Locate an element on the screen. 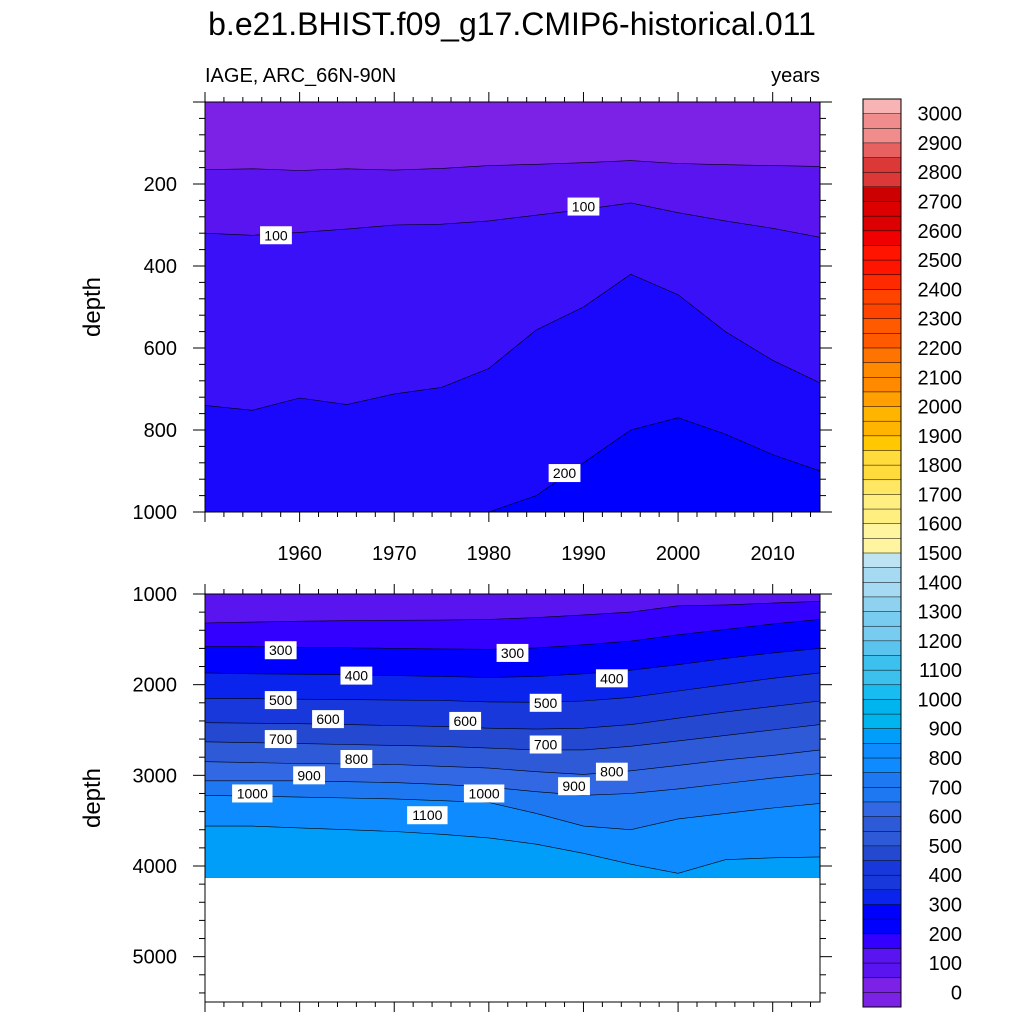 The width and height of the screenshot is (1024, 1024). colorbar-label: 100 is located at coordinates (945, 964).